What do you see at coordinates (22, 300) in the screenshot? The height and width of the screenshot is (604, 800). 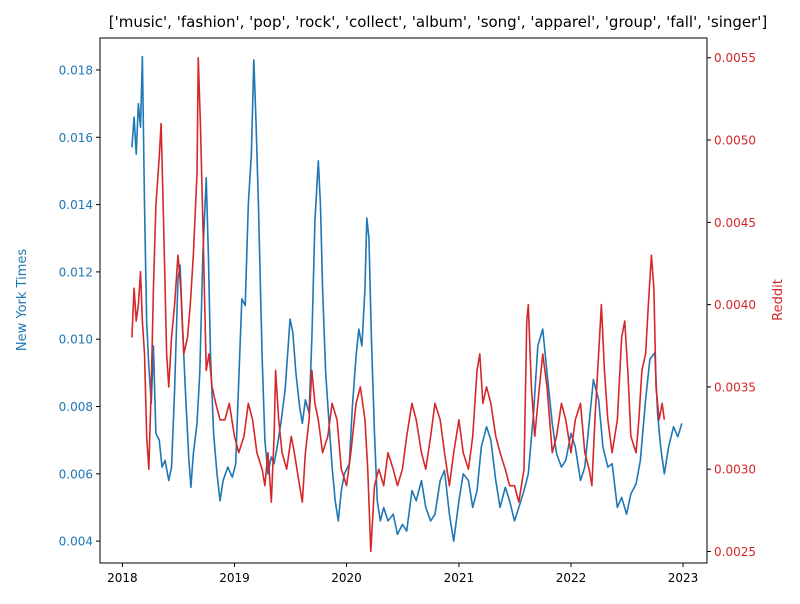 I see `y-axis-left-label: New York Times` at bounding box center [22, 300].